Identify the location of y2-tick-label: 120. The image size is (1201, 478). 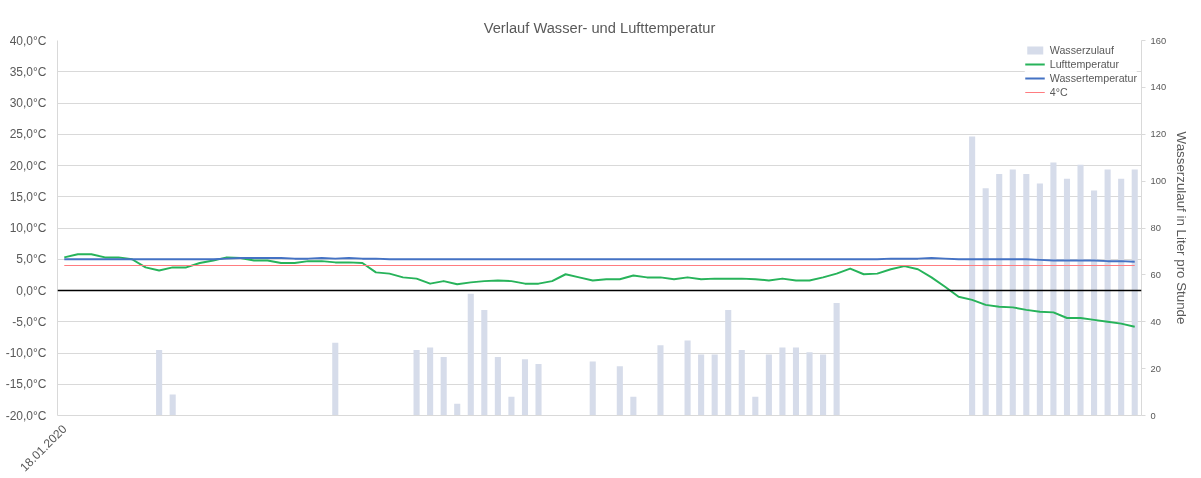
(1158, 134).